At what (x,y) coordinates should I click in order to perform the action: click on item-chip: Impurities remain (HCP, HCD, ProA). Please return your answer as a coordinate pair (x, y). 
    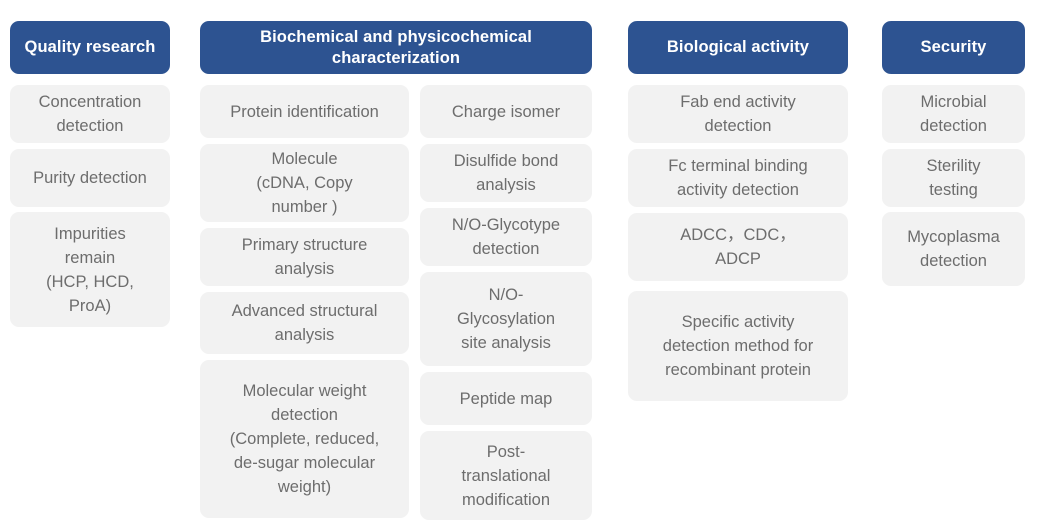
    Looking at the image, I should click on (90, 269).